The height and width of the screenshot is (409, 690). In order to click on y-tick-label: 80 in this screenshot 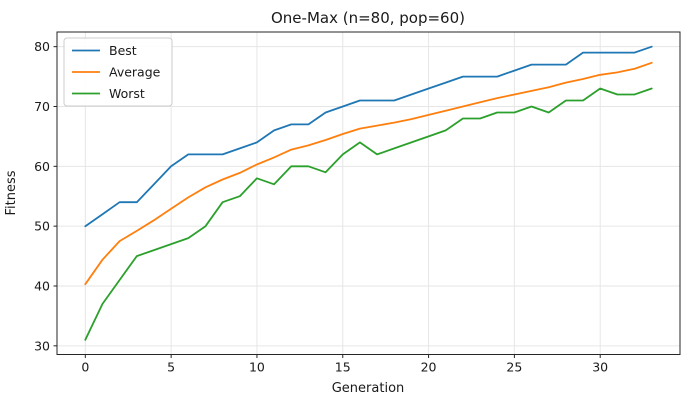, I will do `click(42, 46)`.